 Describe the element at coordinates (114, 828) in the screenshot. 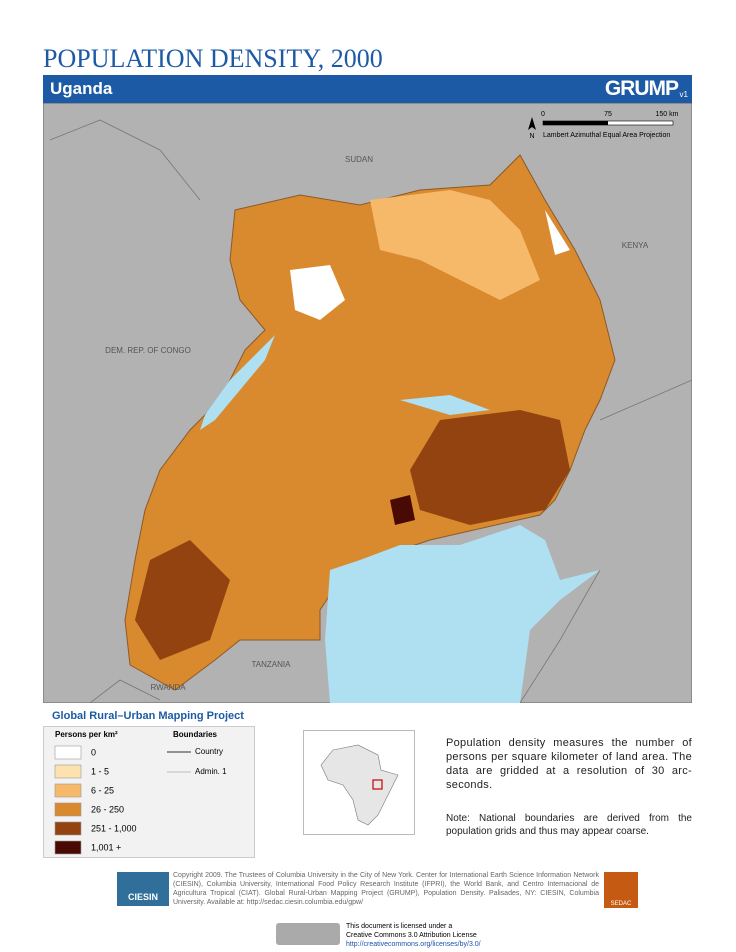

I see `legend-label: 251 - 1,000` at that location.